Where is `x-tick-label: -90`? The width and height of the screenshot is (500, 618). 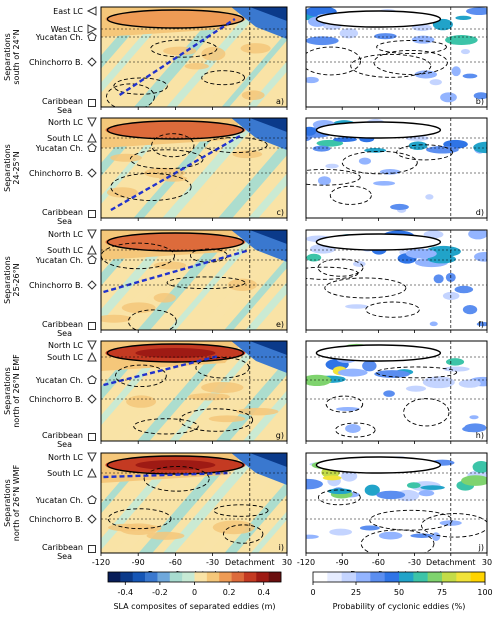 x-tick-label: -90 is located at coordinates (138, 562).